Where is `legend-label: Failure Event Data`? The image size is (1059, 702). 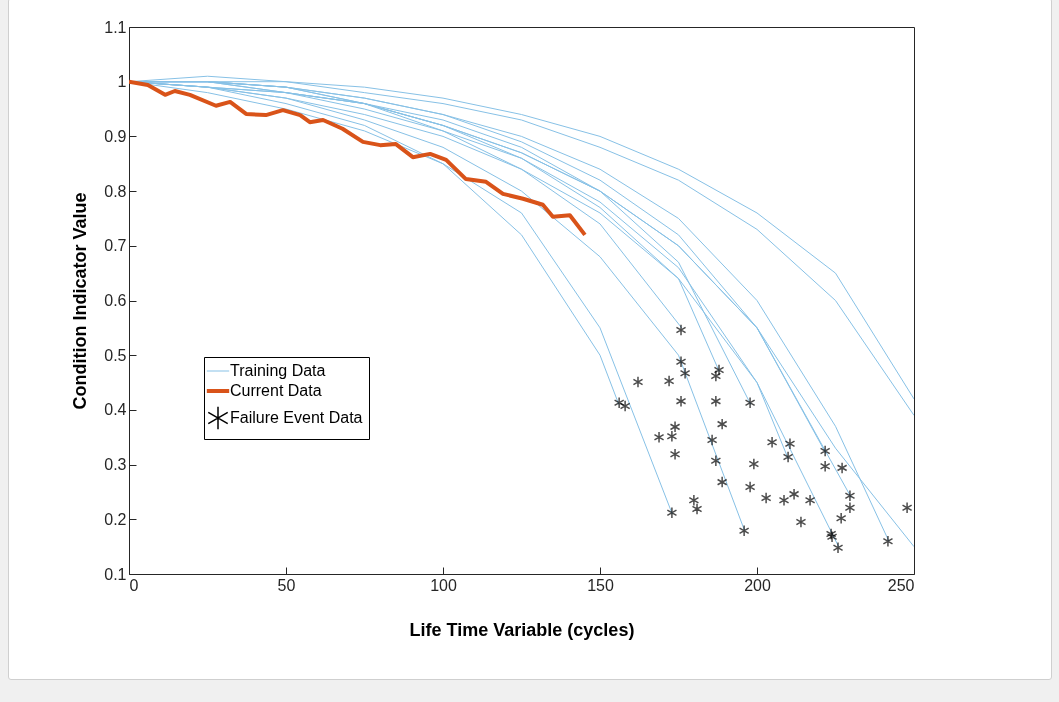
legend-label: Failure Event Data is located at coordinates (296, 417).